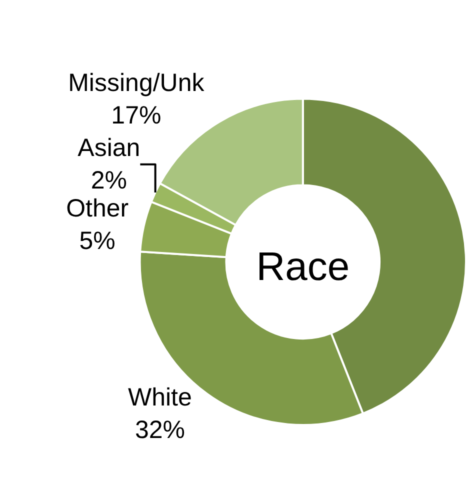  Describe the element at coordinates (303, 266) in the screenshot. I see `text: Race` at that location.